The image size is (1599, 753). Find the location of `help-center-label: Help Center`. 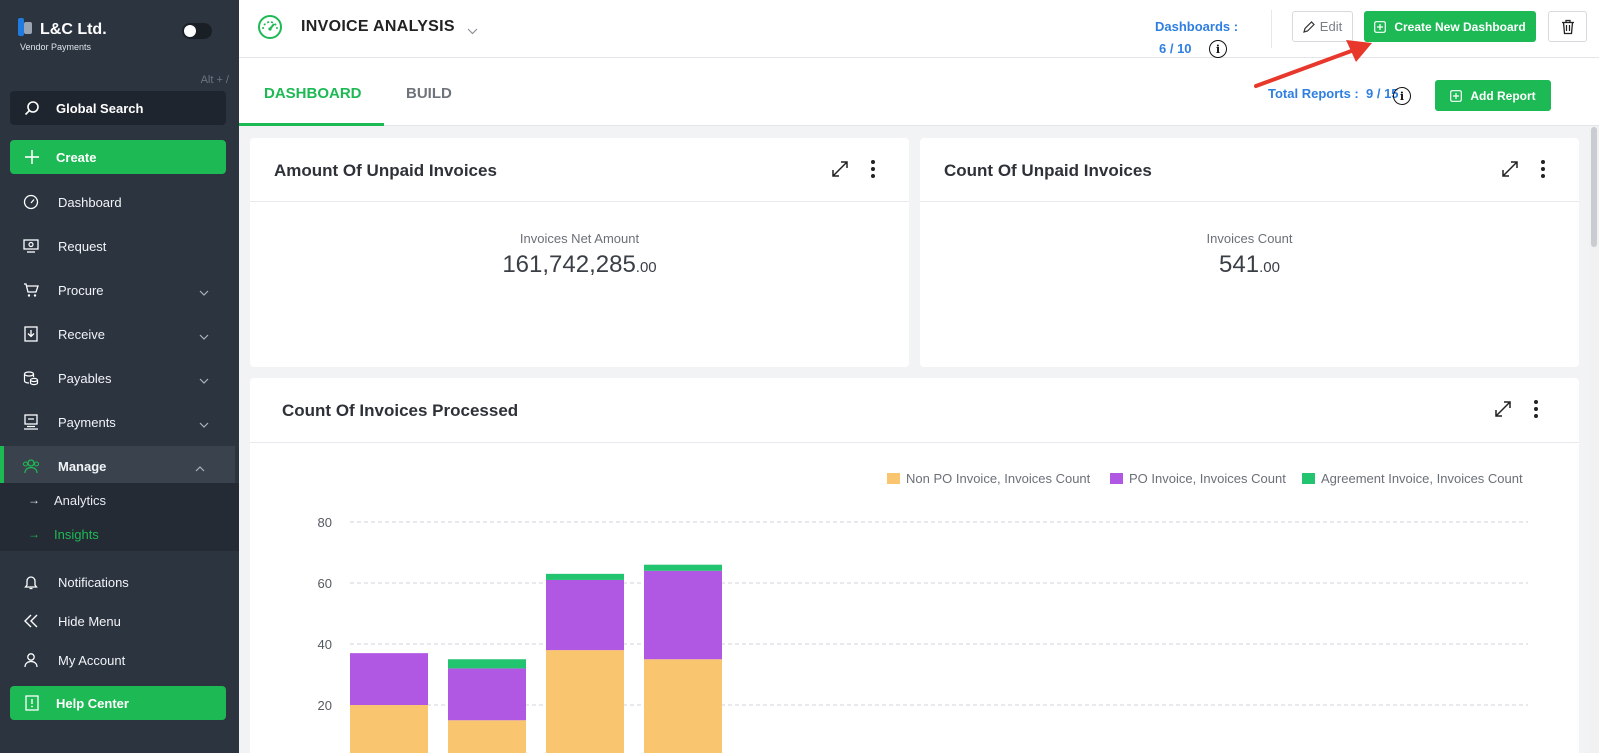

help-center-label: Help Center is located at coordinates (92, 703).